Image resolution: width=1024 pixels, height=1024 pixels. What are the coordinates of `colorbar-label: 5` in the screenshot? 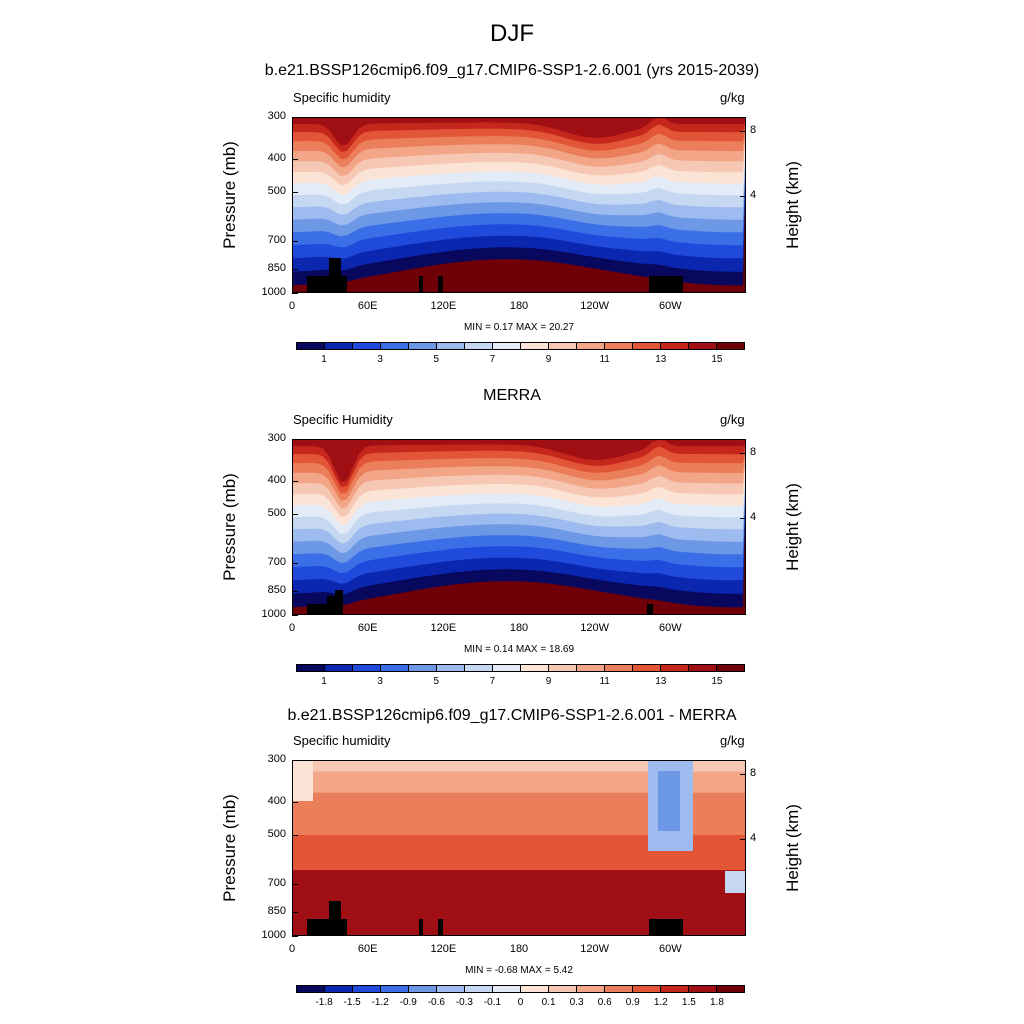 It's located at (436, 359).